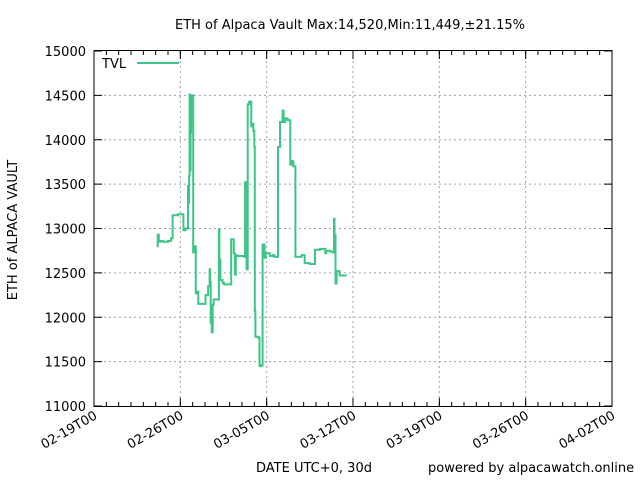  What do you see at coordinates (65, 407) in the screenshot?
I see `y-tick-label: 11000` at bounding box center [65, 407].